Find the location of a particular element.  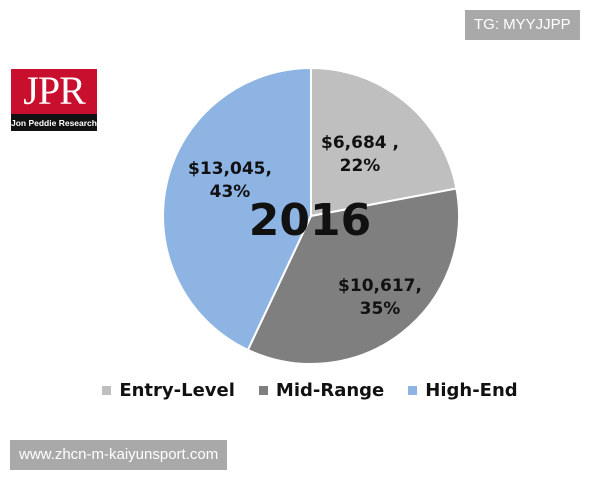

jpr-logo: JPR Jon Peddie Research is located at coordinates (54, 100).